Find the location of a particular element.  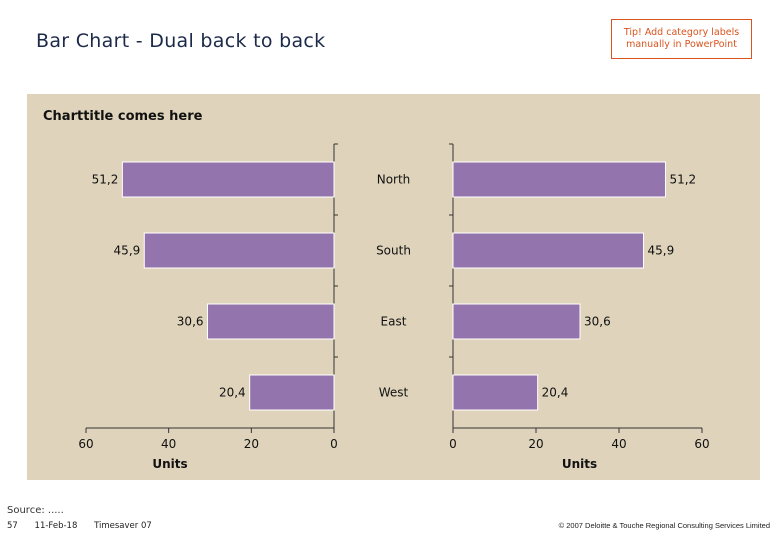

right-bar-value-label: 20,4 is located at coordinates (555, 393).